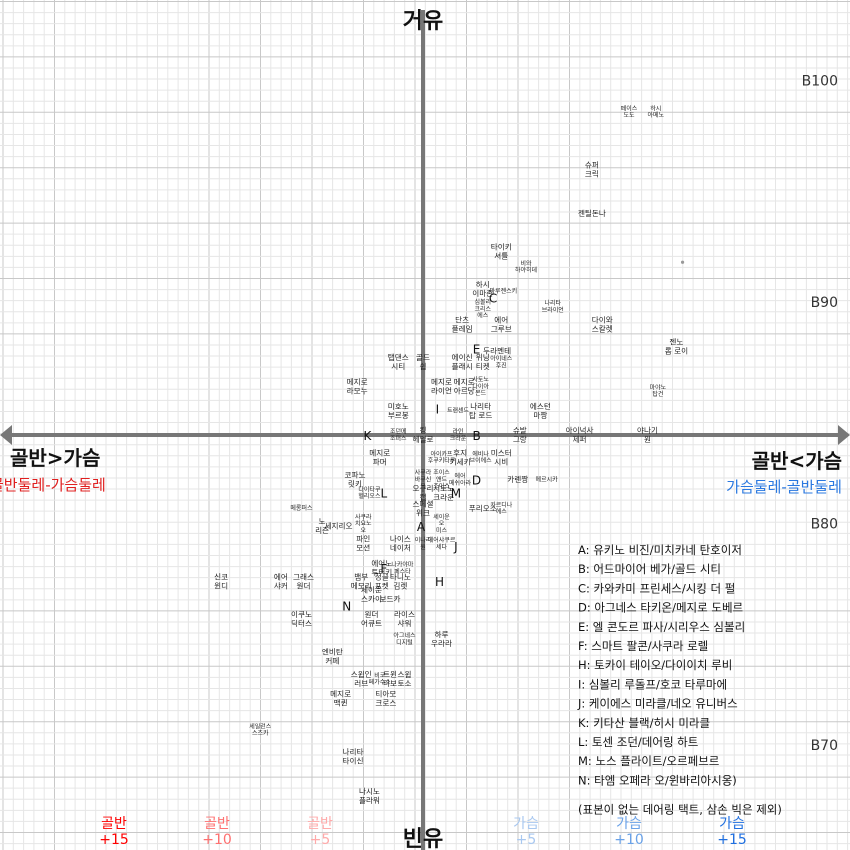 This screenshot has height=850, width=850. Describe the element at coordinates (501, 323) in the screenshot. I see `data-point-label: 에어 그루브` at that location.